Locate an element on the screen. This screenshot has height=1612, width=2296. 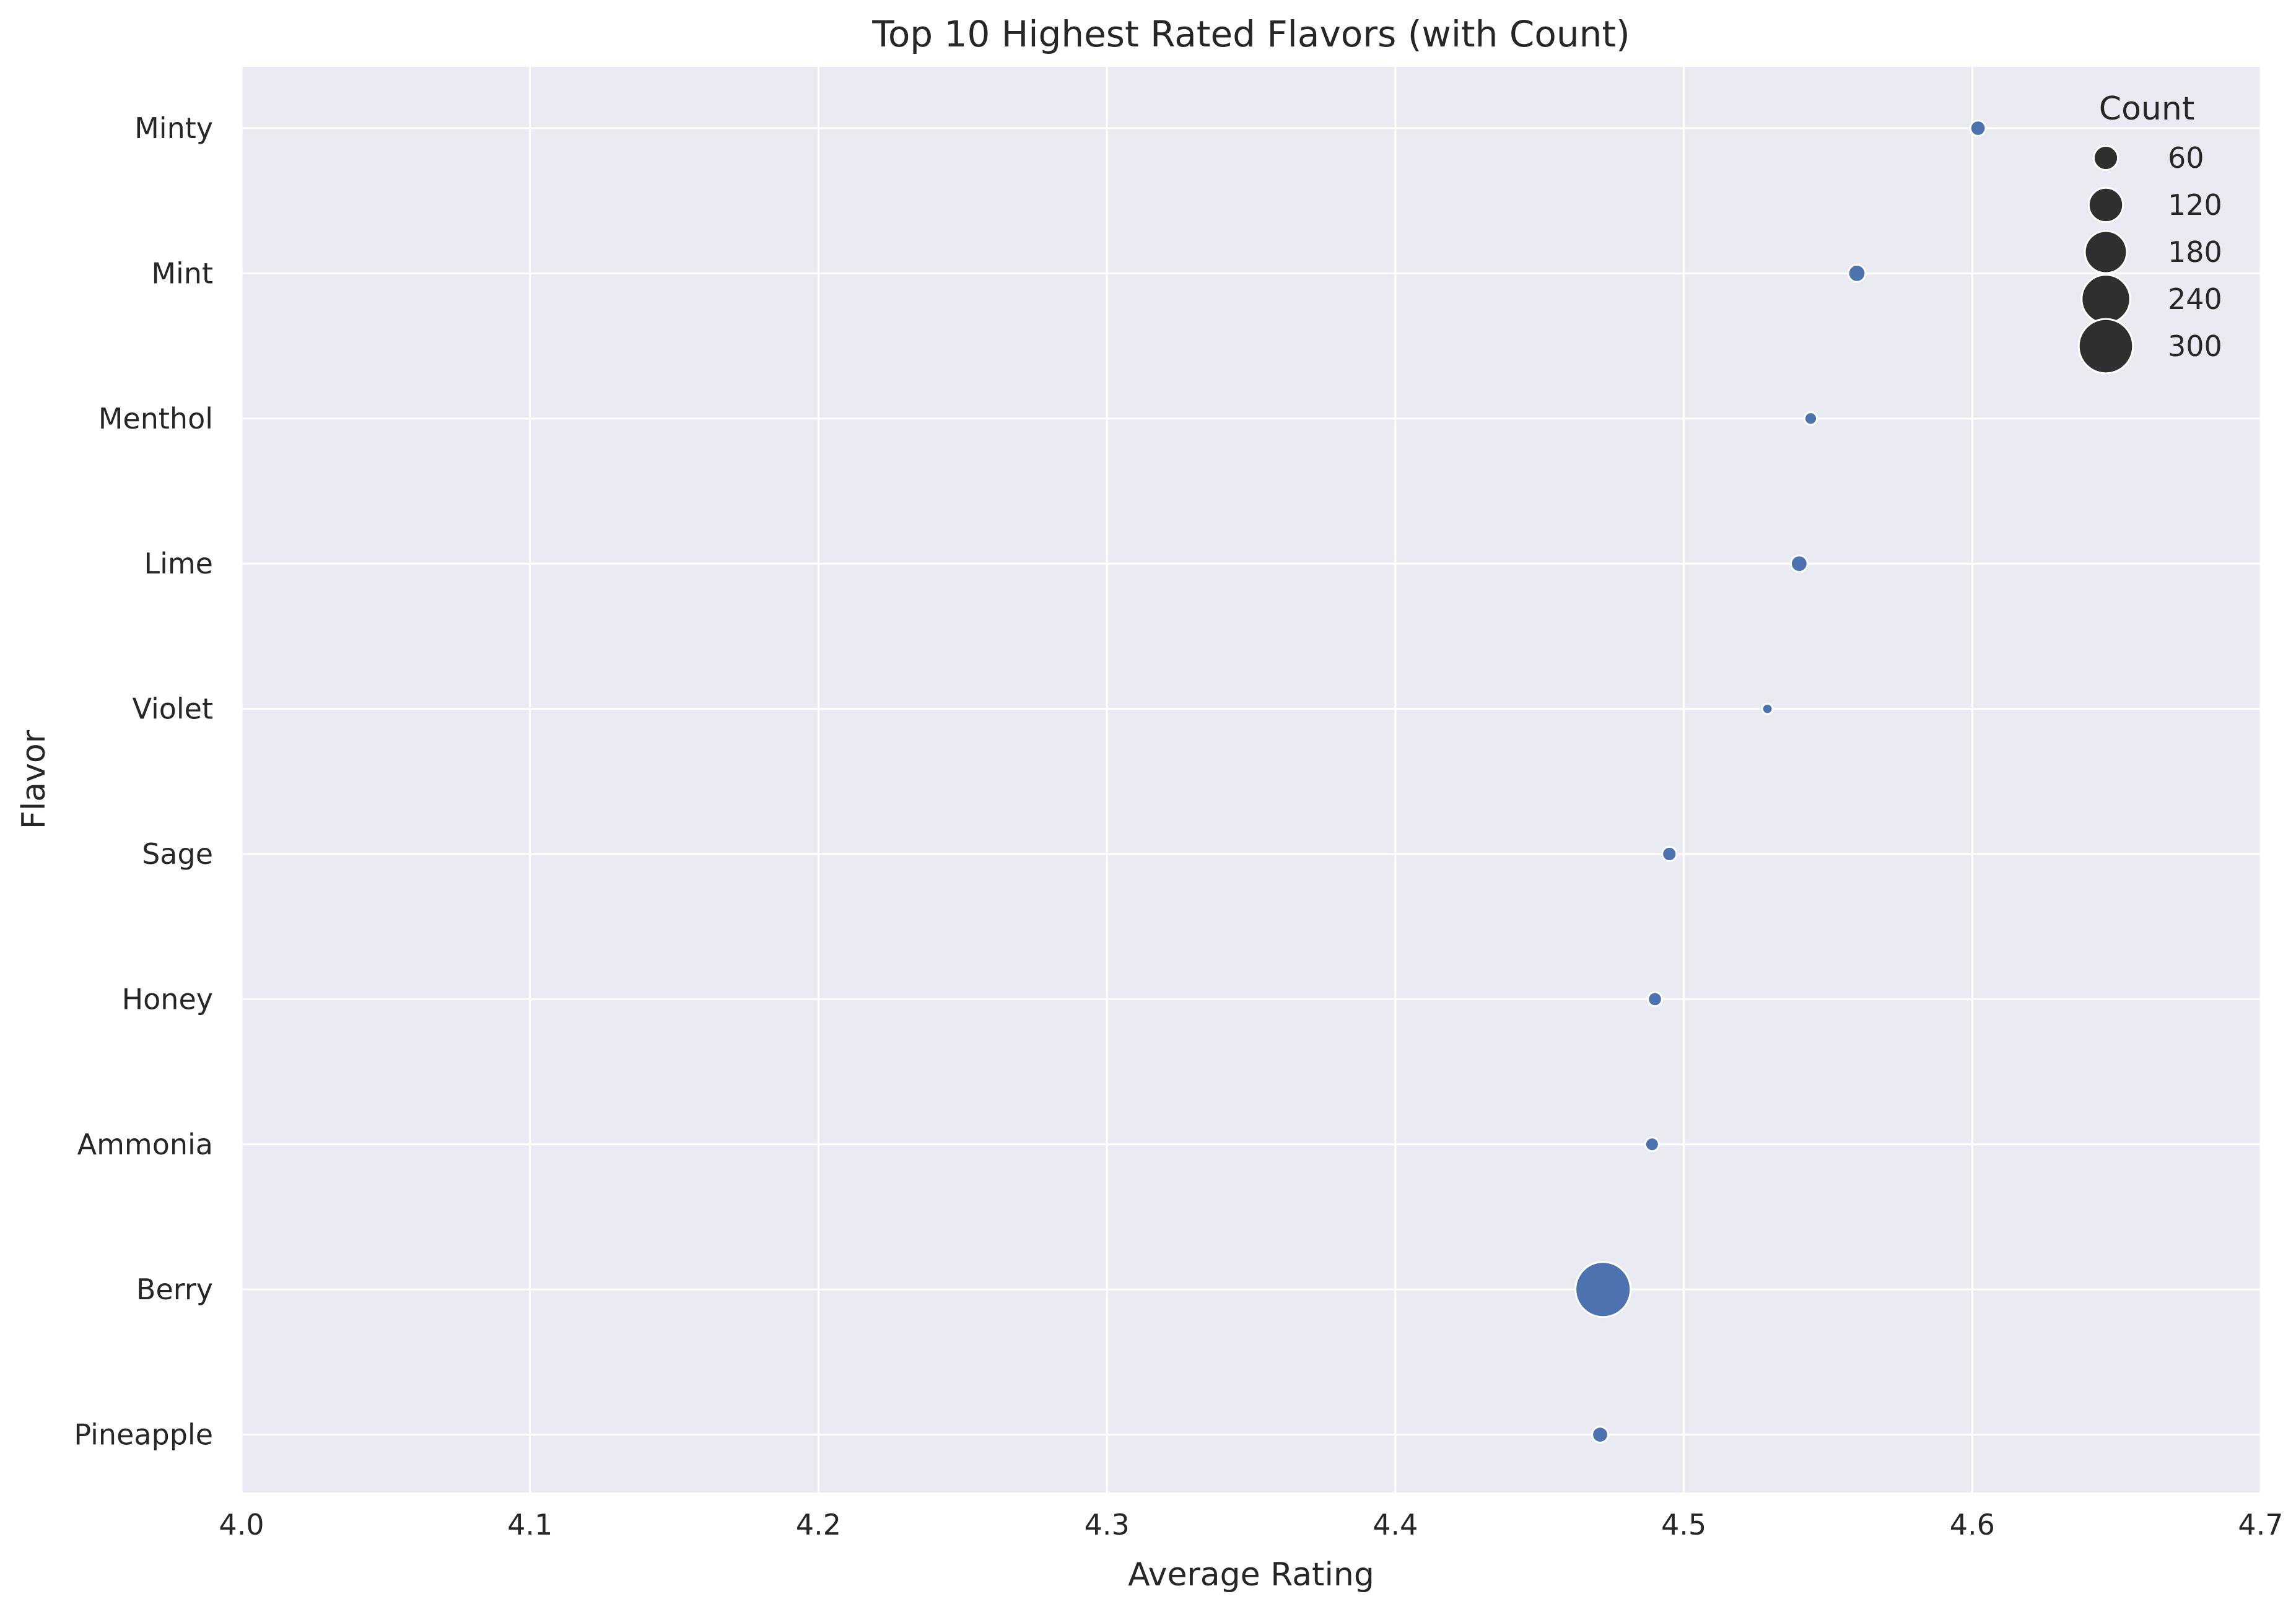
y-tick-label: Sage is located at coordinates (177, 854).